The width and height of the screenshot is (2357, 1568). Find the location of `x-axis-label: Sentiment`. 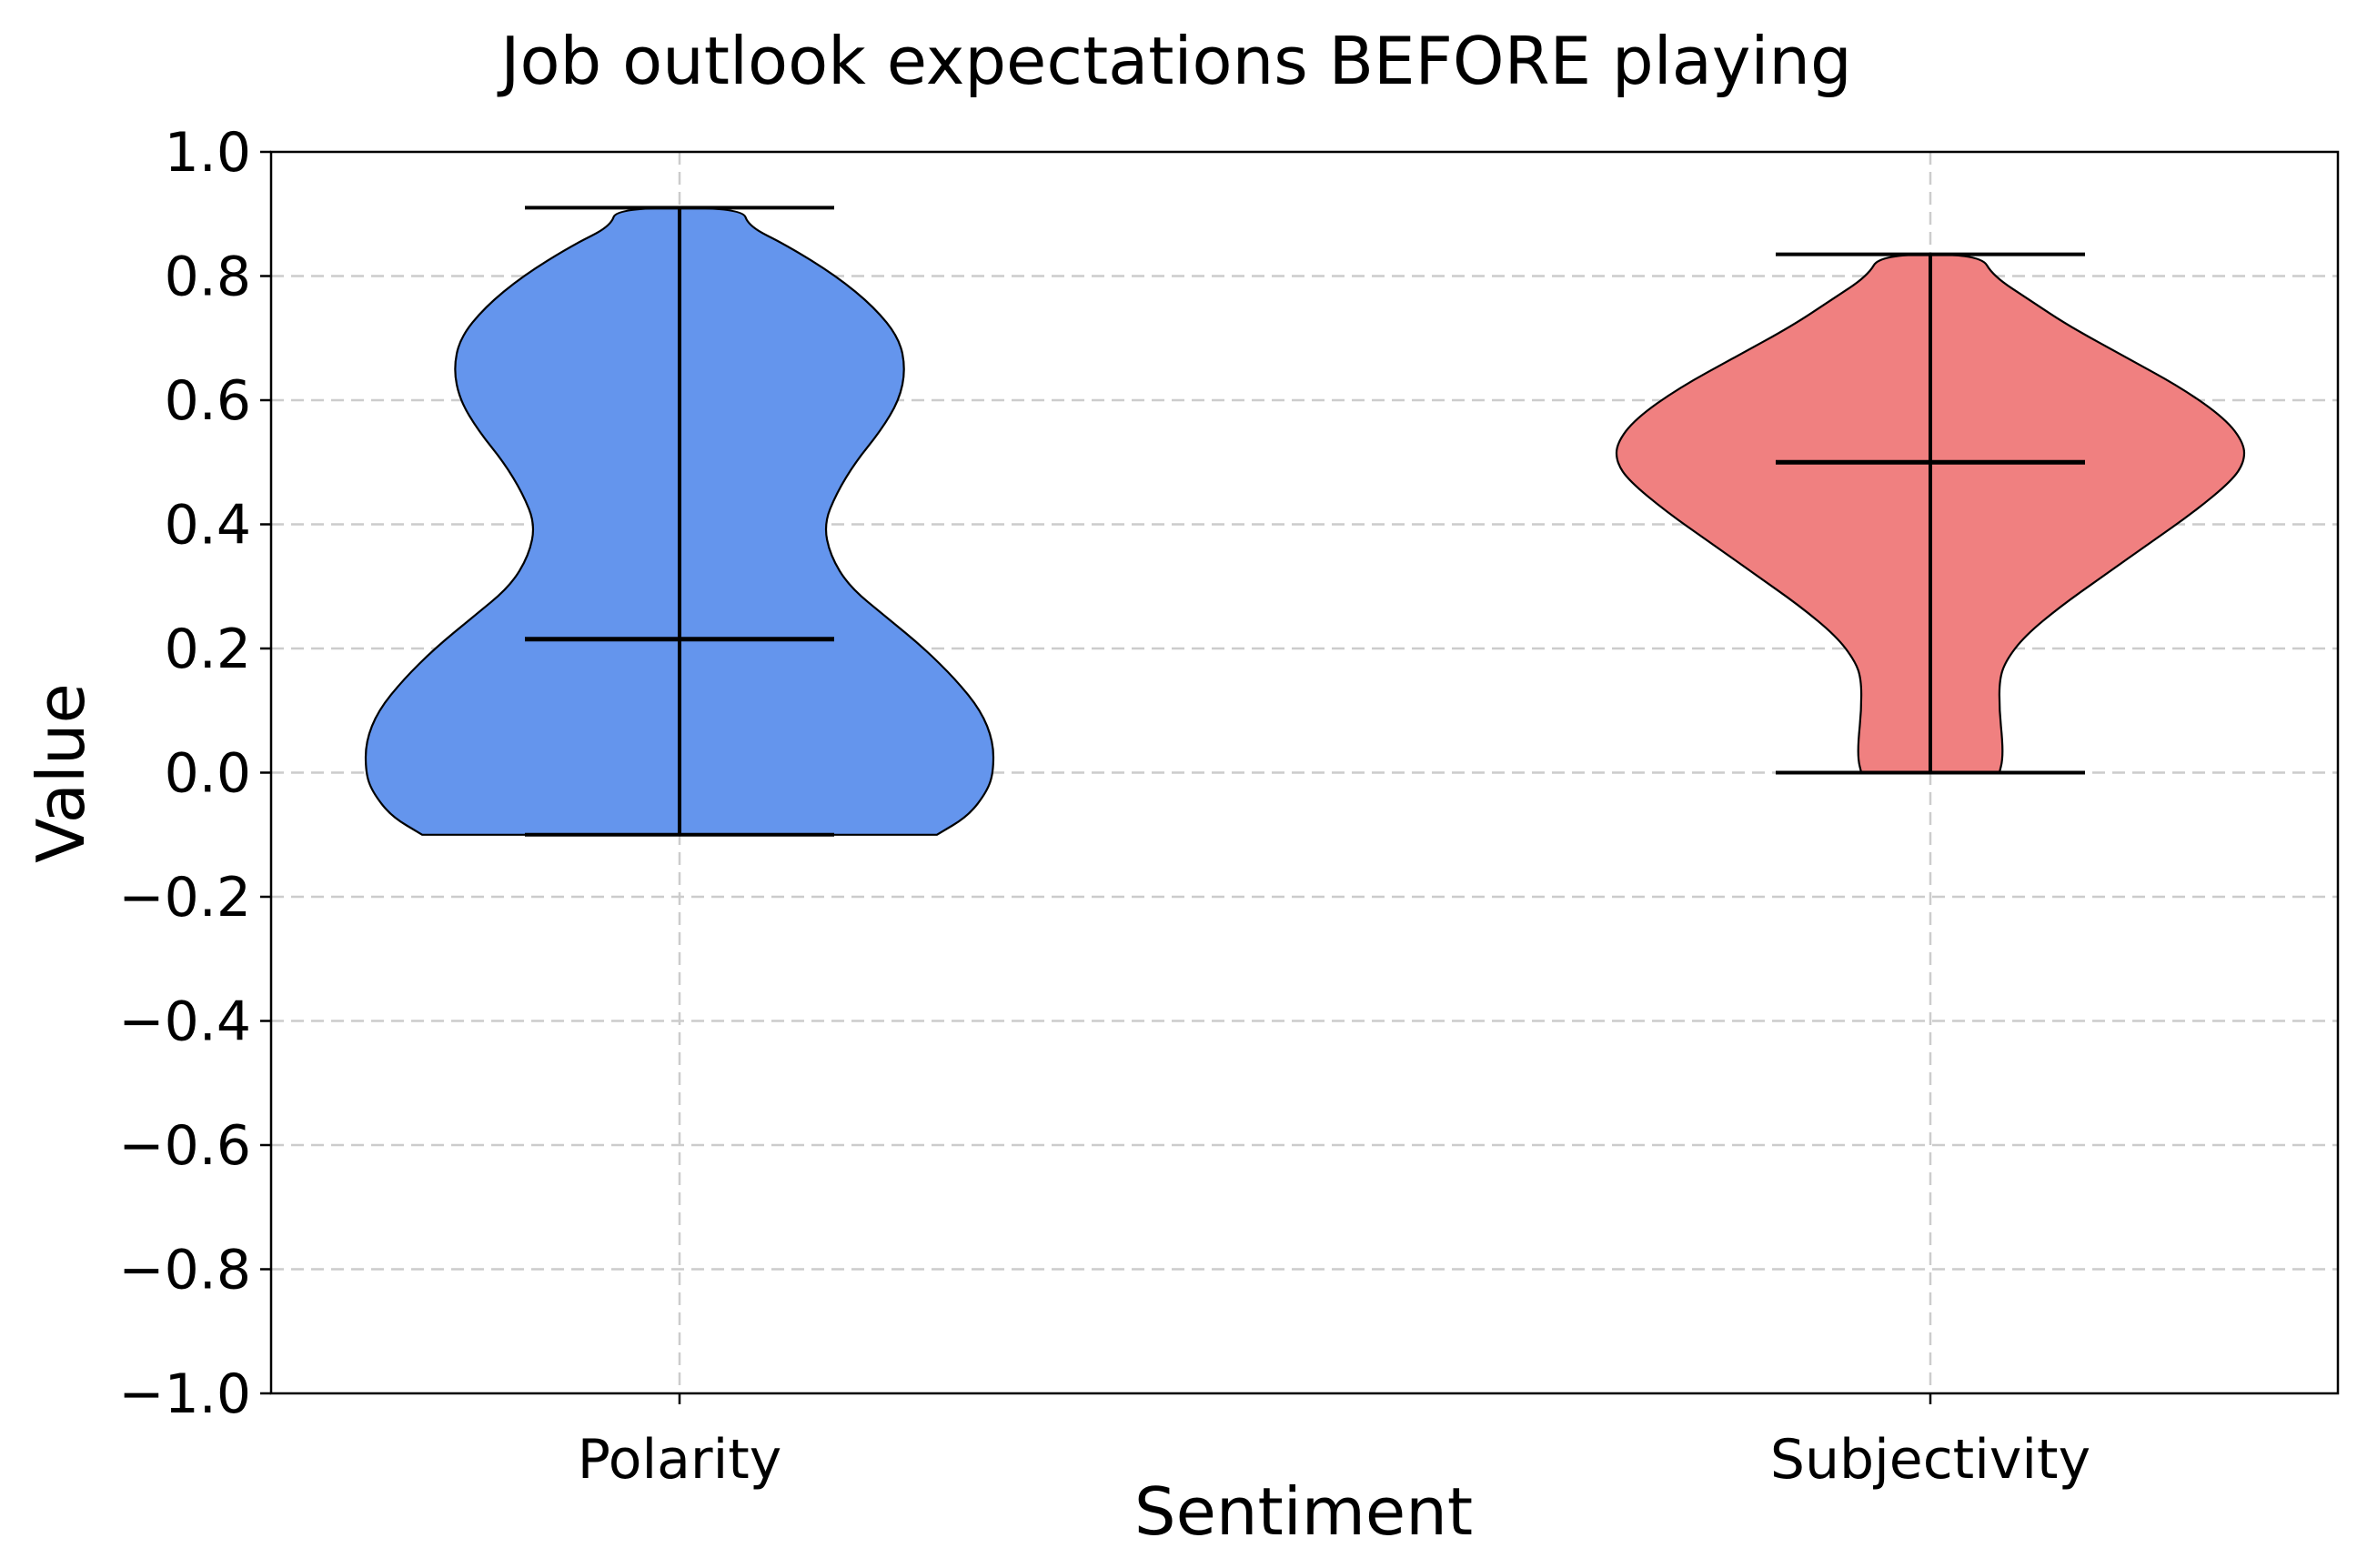

x-axis-label: Sentiment is located at coordinates (1304, 1511).